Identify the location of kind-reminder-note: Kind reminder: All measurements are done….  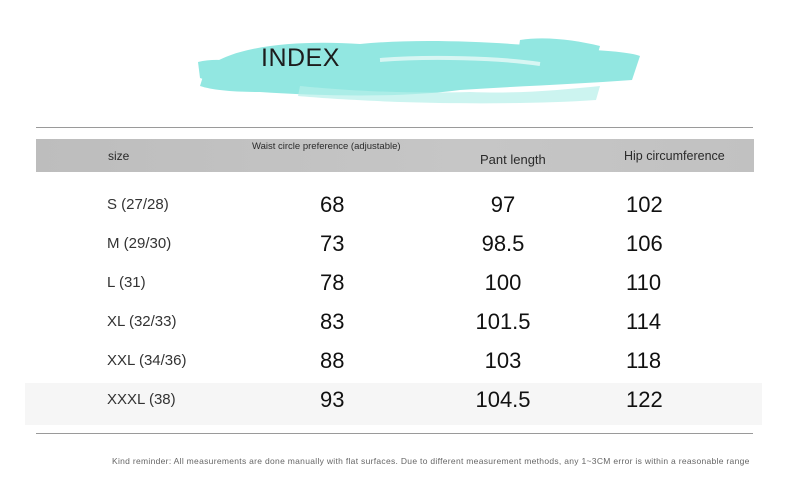
(431, 461).